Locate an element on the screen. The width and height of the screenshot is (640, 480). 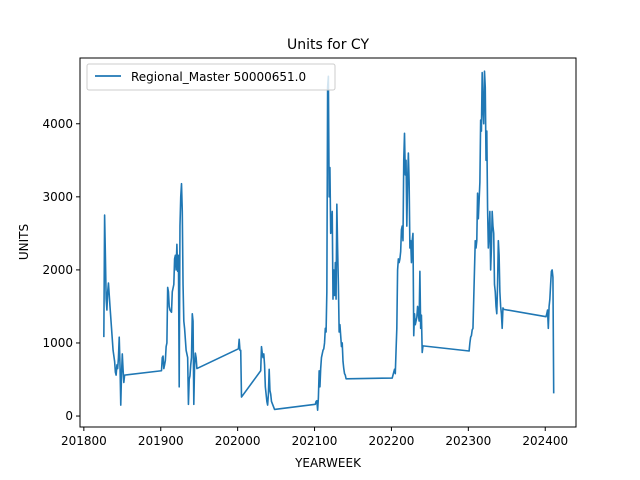
legend-box is located at coordinates (211, 77).